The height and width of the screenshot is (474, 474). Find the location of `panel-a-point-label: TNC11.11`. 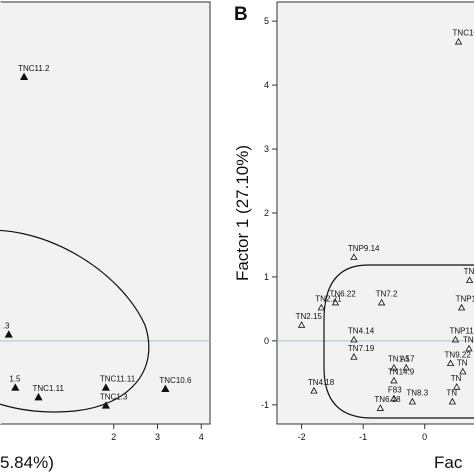

panel-a-point-label: TNC11.11 is located at coordinates (118, 379).